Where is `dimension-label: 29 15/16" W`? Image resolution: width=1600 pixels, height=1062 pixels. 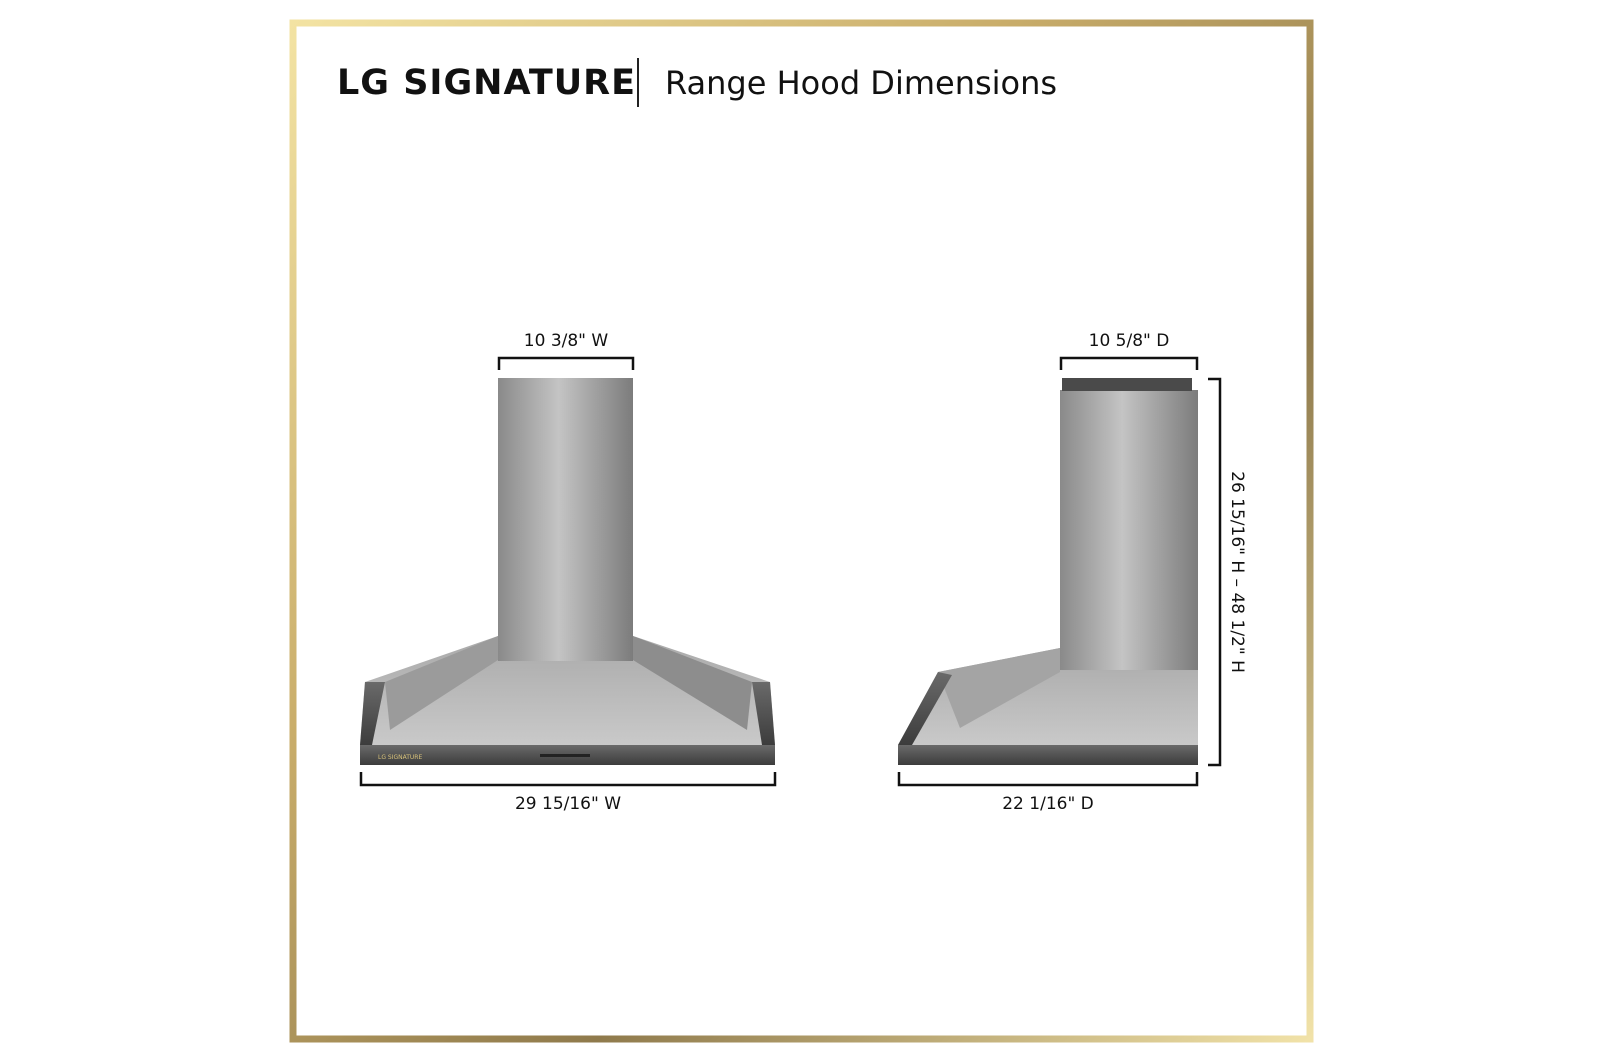 dimension-label: 29 15/16" W is located at coordinates (568, 804).